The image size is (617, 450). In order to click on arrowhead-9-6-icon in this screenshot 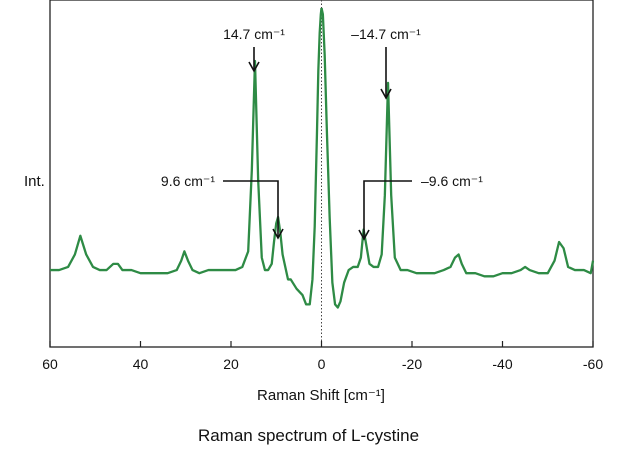, I will do `click(278, 234)`.